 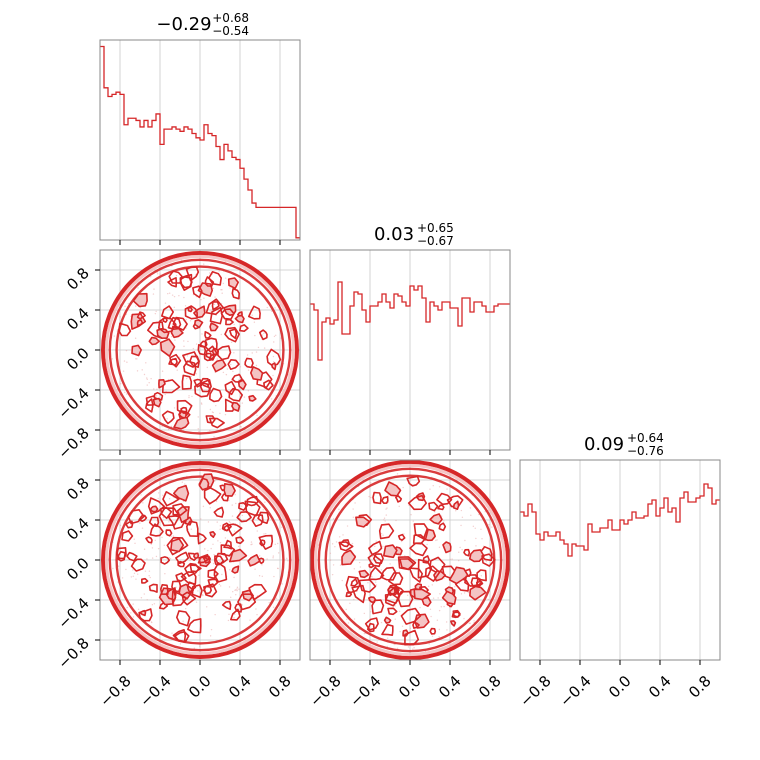 I want to click on panel-2-2: 0.09 +0.64−0.76 −0.8 −0.4 0.0 0.4 0.8, so click(x=618, y=571).